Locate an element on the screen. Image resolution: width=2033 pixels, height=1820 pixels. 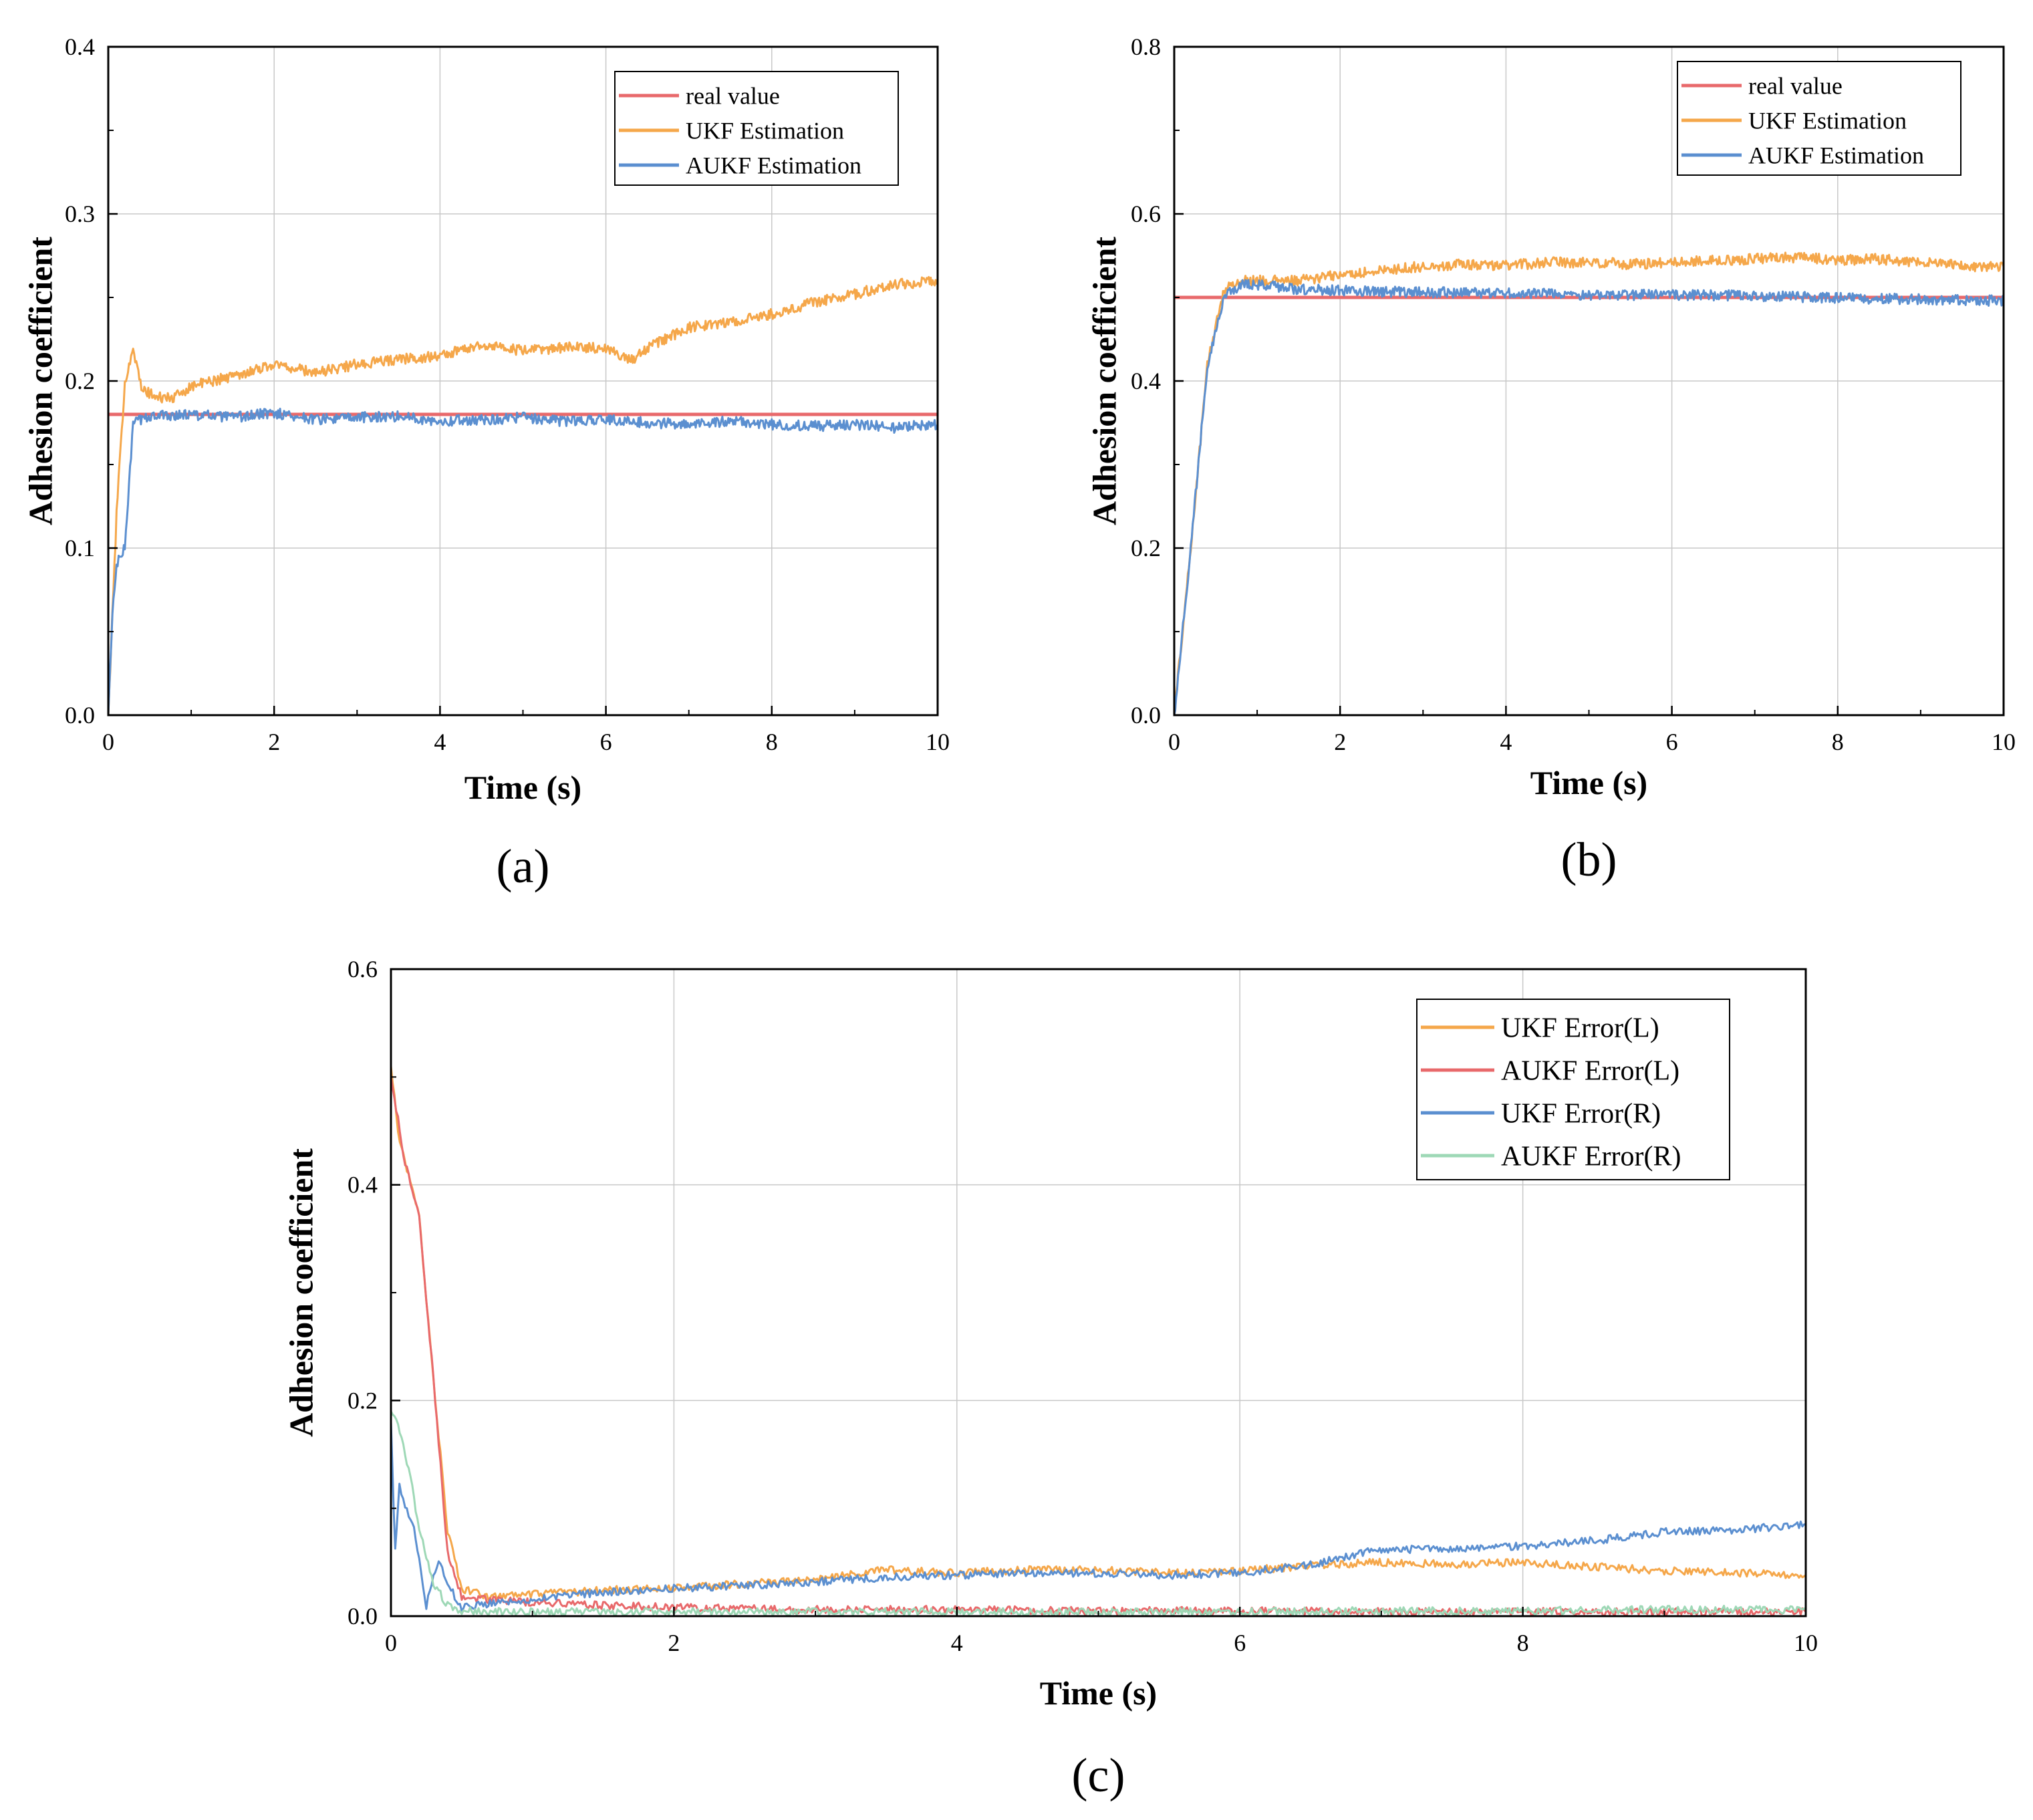
legend-label: AUKF Error(R) is located at coordinates (1591, 1157).